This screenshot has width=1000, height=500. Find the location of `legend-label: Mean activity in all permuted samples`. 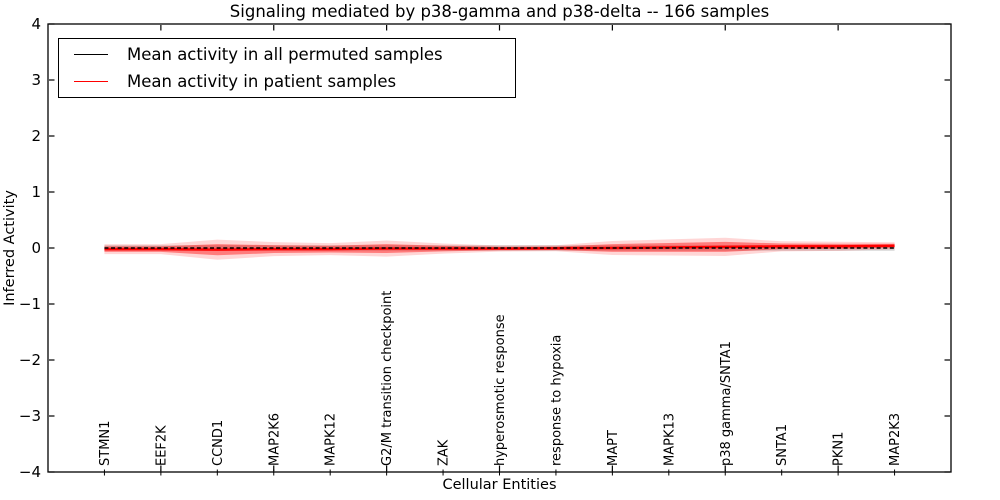

legend-label: Mean activity in all permuted samples is located at coordinates (285, 54).